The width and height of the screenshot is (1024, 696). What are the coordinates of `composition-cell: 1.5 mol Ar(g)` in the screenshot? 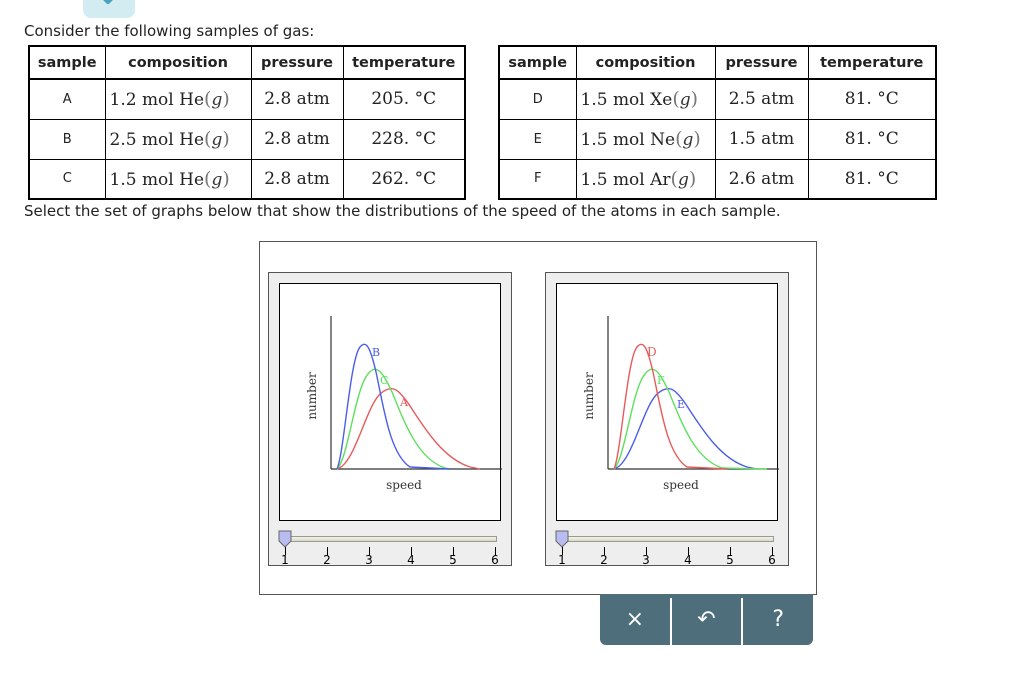 It's located at (645, 179).